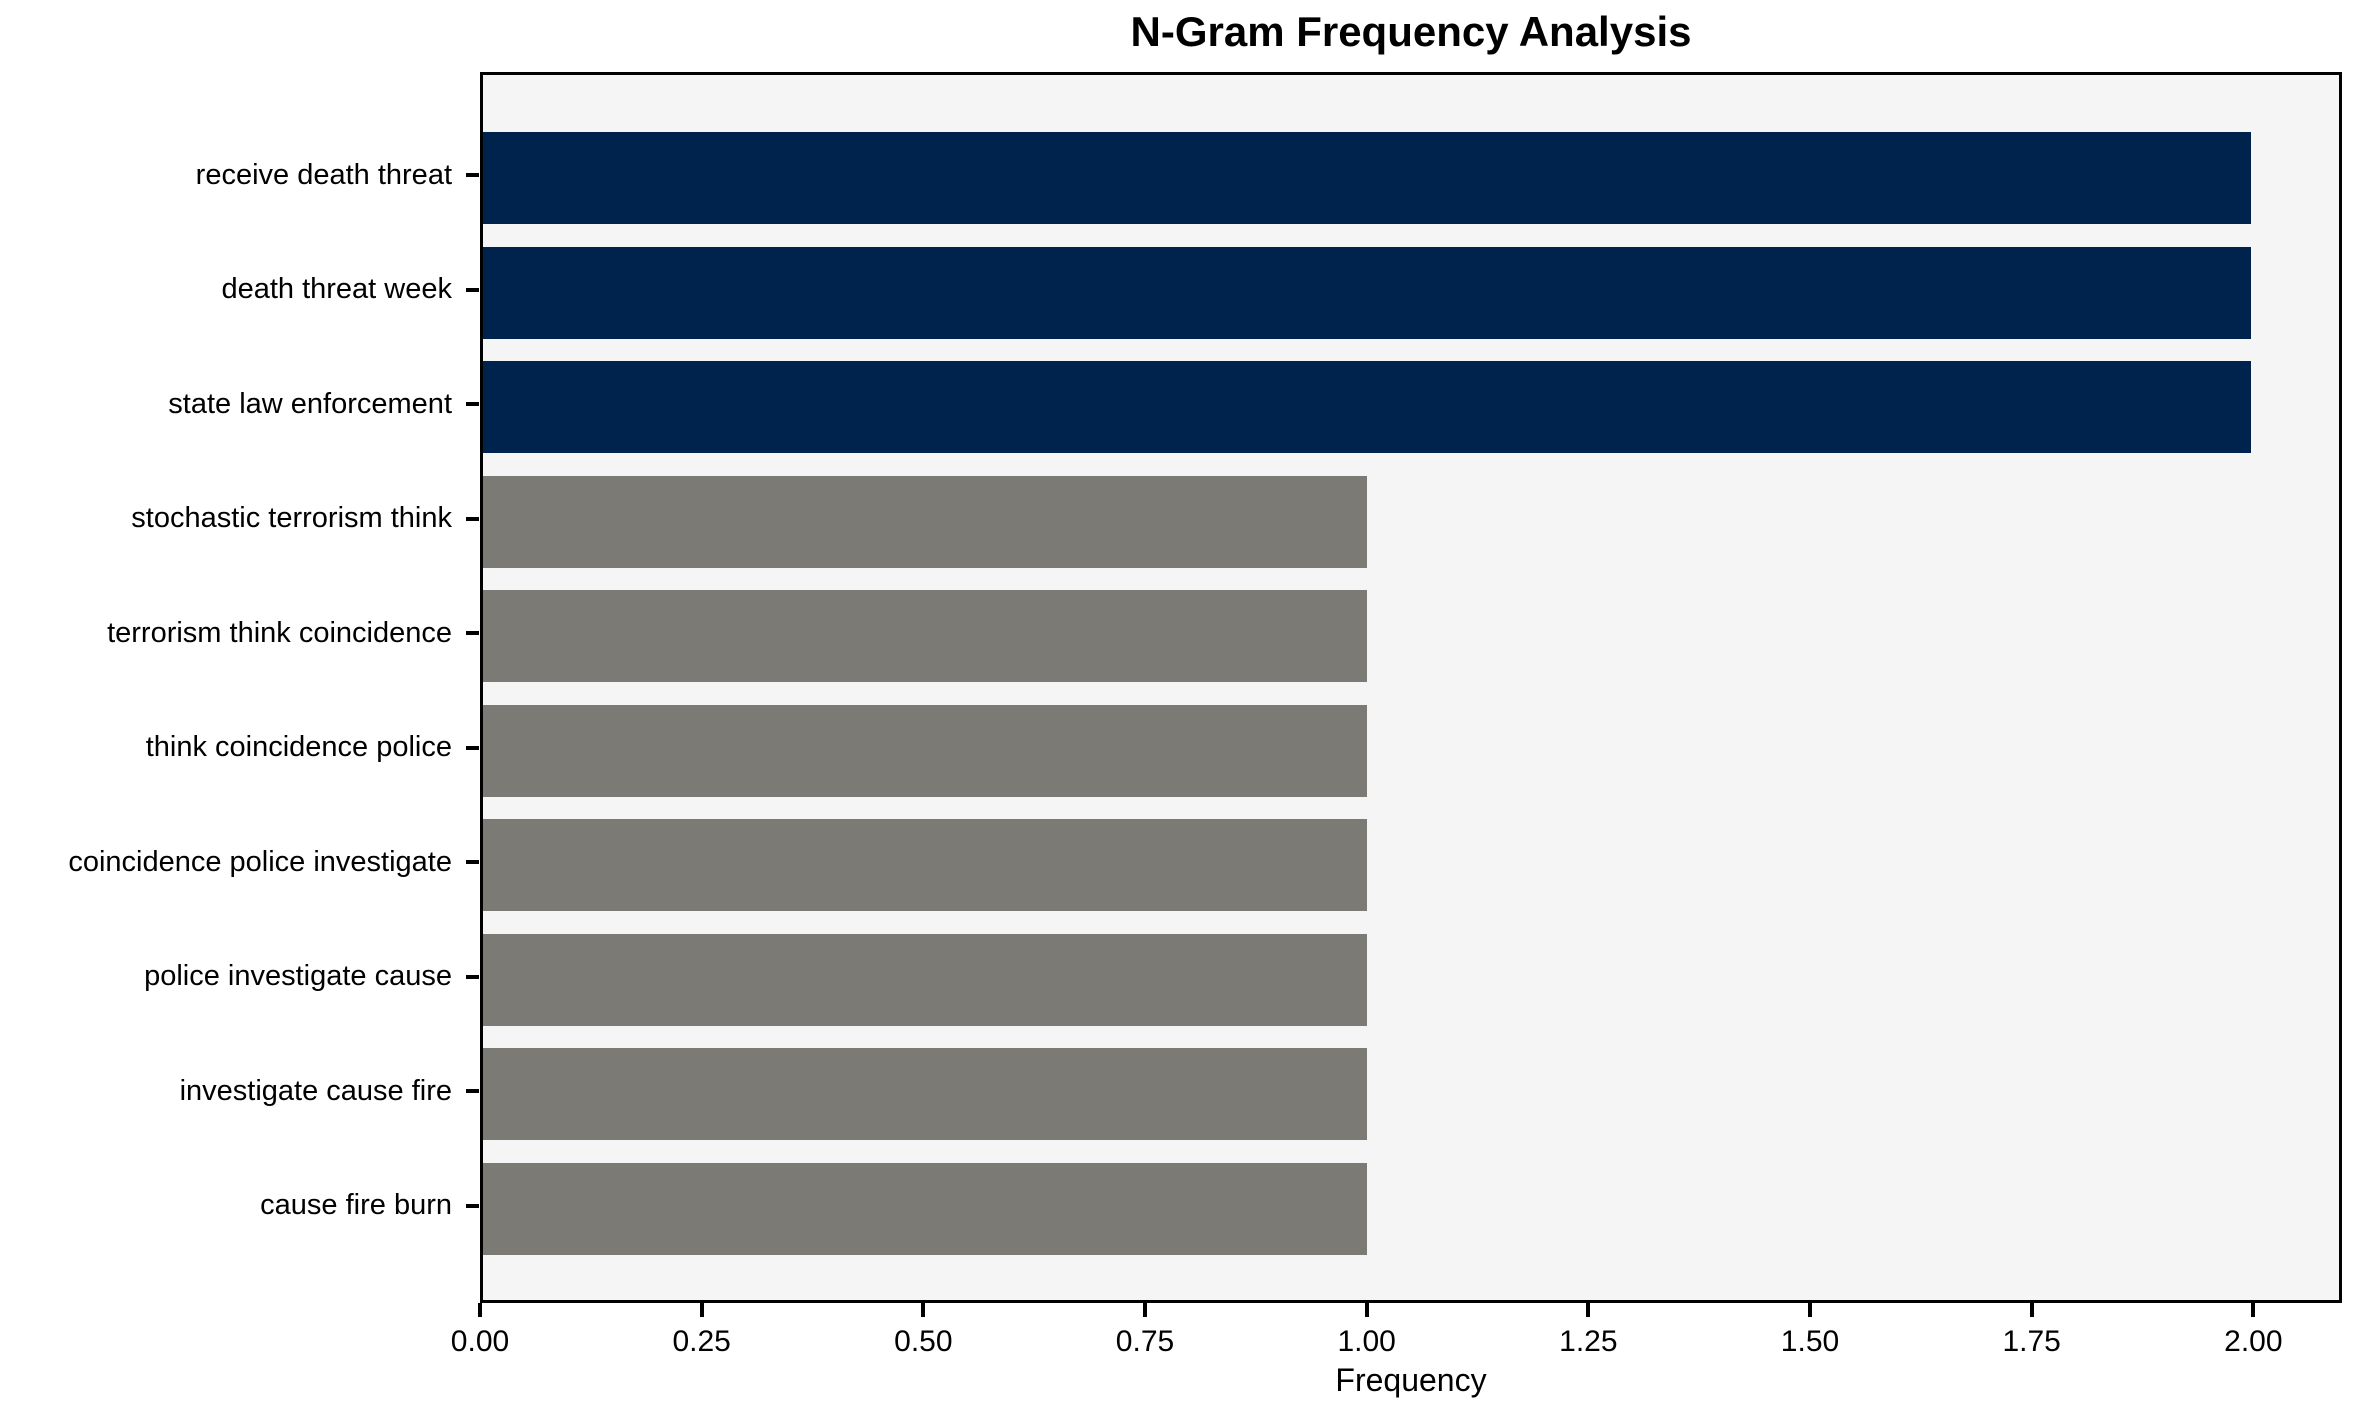 The image size is (2360, 1414). Describe the element at coordinates (315, 1090) in the screenshot. I see `y-tick-label-investigate-cause-fire: investigate cause fire` at that location.